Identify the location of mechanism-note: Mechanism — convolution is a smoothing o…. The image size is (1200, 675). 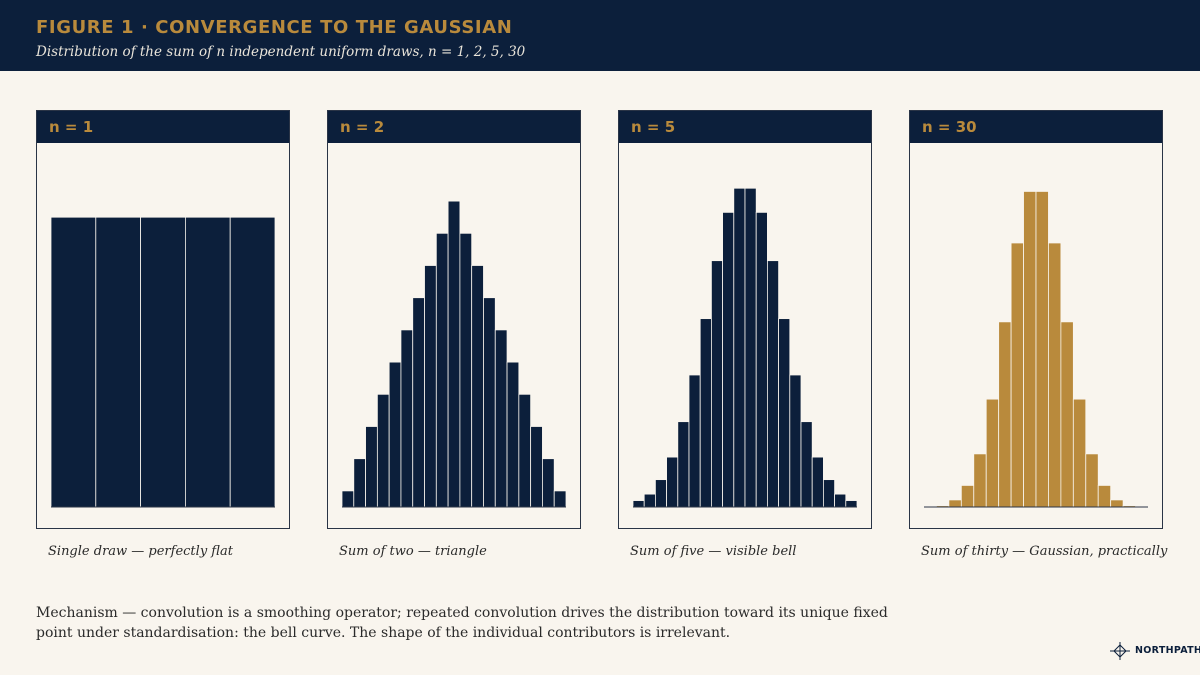
(462, 623).